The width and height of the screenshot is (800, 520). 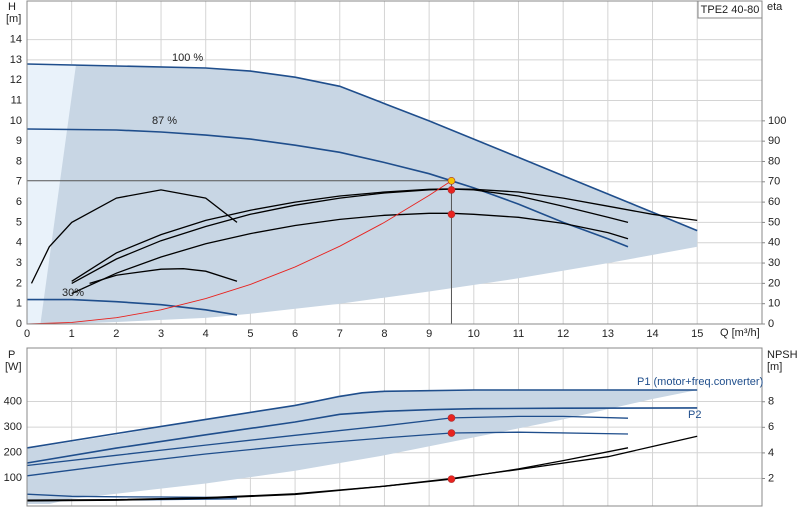 What do you see at coordinates (19, 222) in the screenshot?
I see `y-tick-label: 5` at bounding box center [19, 222].